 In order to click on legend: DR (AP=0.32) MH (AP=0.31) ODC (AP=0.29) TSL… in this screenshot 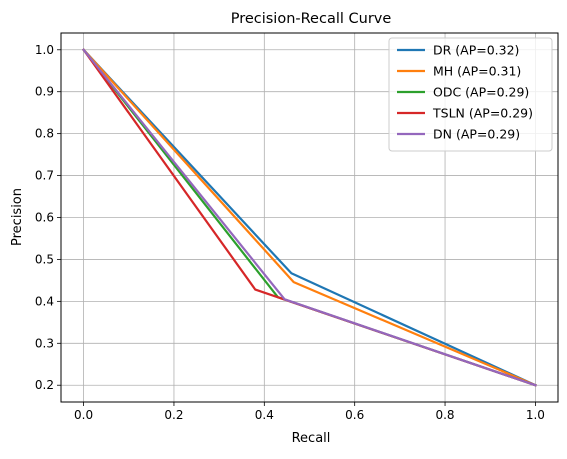, I will do `click(470, 94)`.